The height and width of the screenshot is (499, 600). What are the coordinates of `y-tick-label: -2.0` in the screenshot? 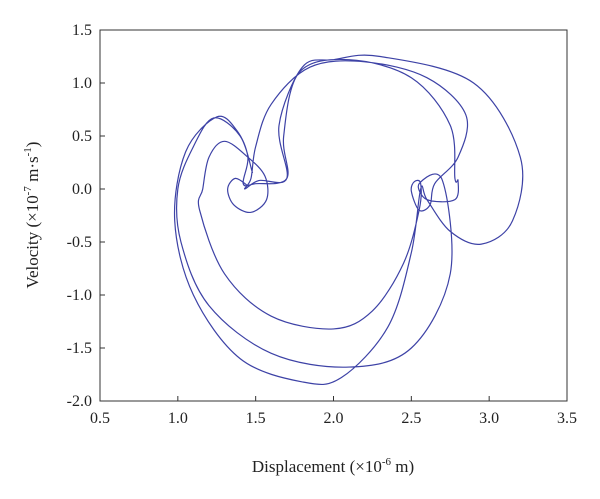 It's located at (79, 401).